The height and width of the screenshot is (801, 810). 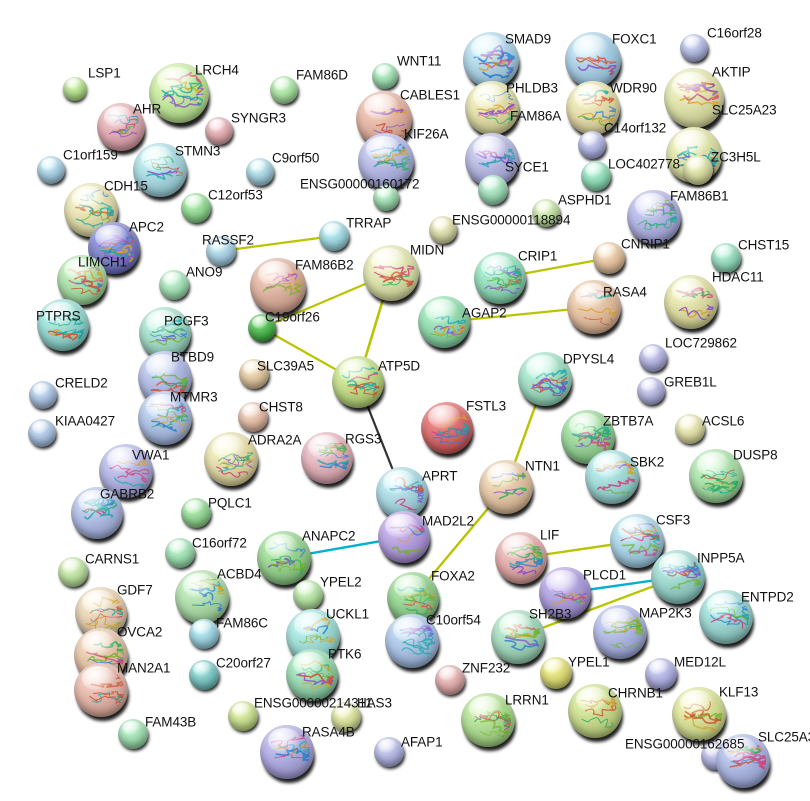 I want to click on protein-label-ZNF232: ZNF232, so click(x=486, y=668).